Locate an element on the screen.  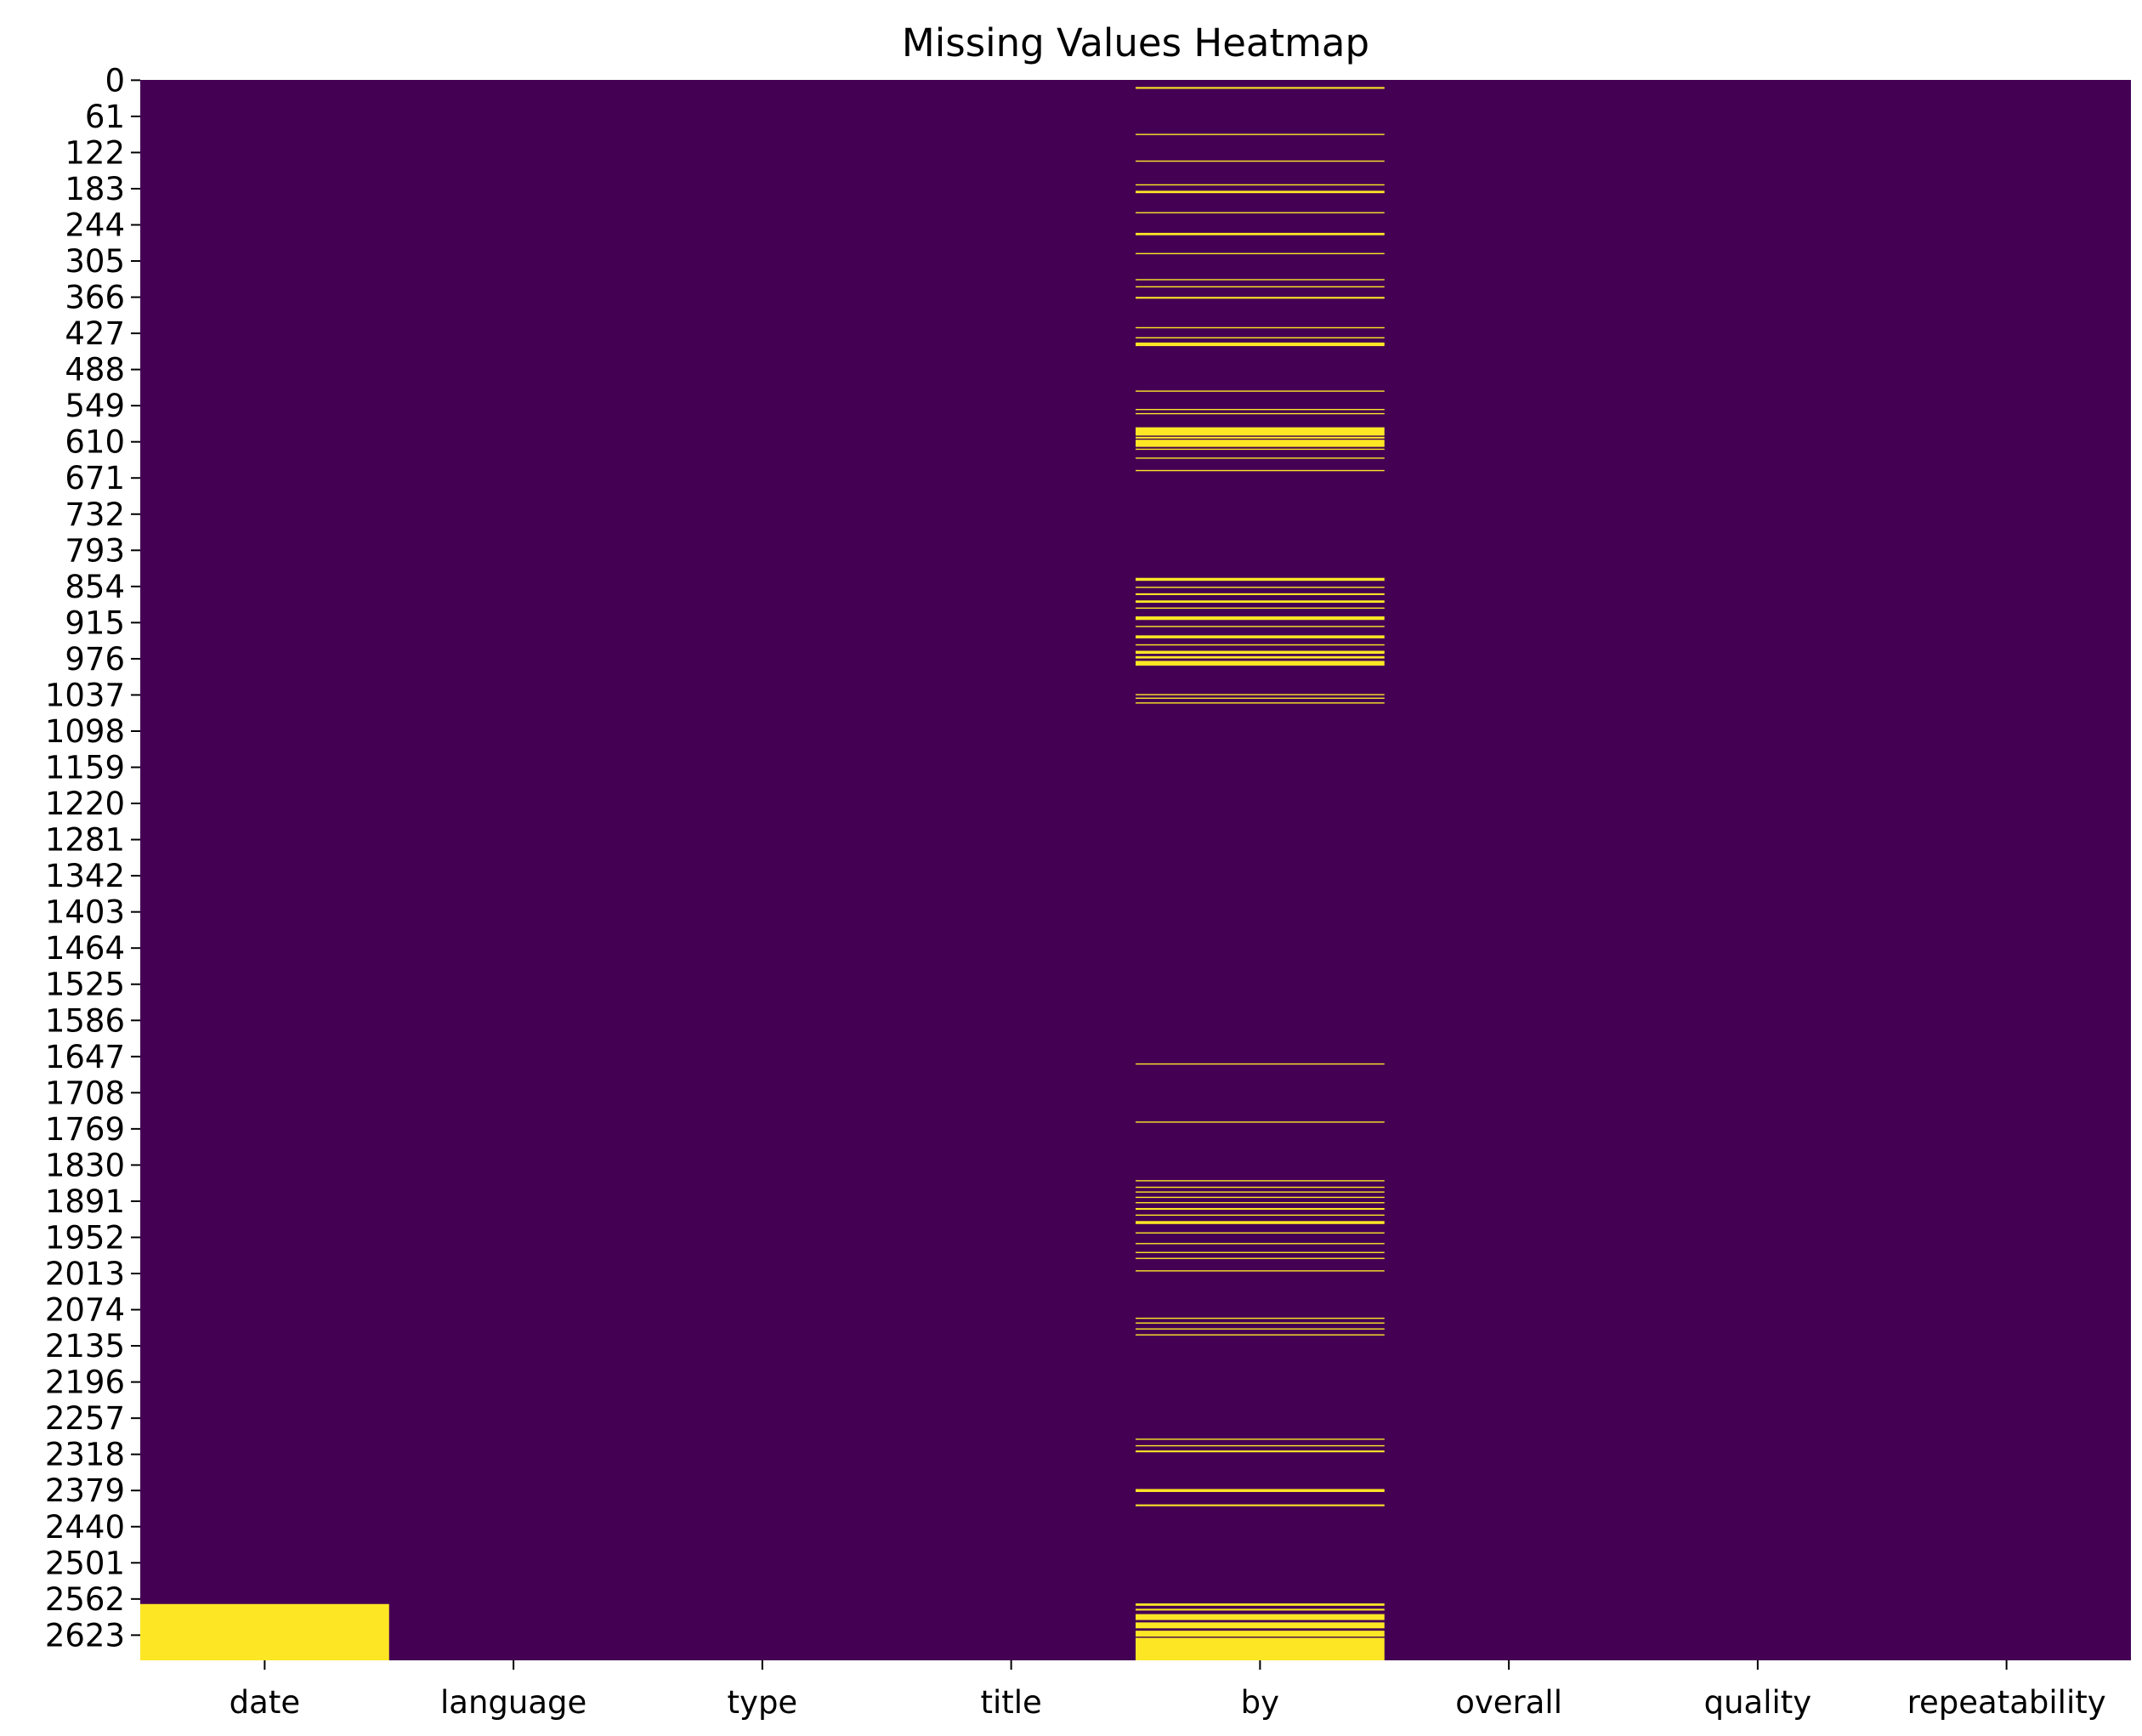
y-tick-label-35: 2135 is located at coordinates (85, 1346).